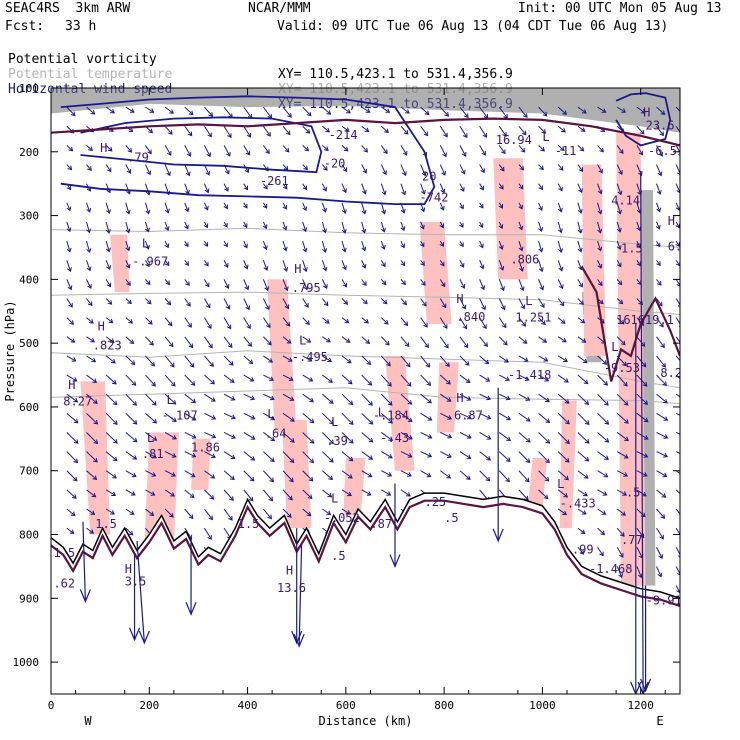 This screenshot has width=740, height=740. What do you see at coordinates (366, 721) in the screenshot?
I see `x-axis-label: Distance (km)` at bounding box center [366, 721].